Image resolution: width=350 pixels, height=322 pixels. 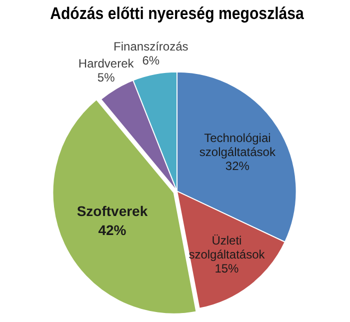 What do you see at coordinates (106, 63) in the screenshot?
I see `slice-label: Hardverek` at bounding box center [106, 63].